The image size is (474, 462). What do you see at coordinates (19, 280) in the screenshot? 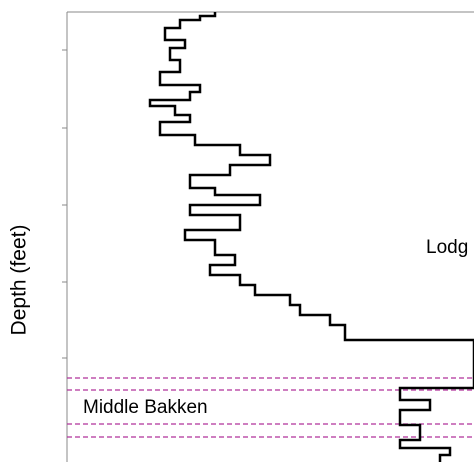
I see `y-axis-label: Depth (feet)` at bounding box center [19, 280].